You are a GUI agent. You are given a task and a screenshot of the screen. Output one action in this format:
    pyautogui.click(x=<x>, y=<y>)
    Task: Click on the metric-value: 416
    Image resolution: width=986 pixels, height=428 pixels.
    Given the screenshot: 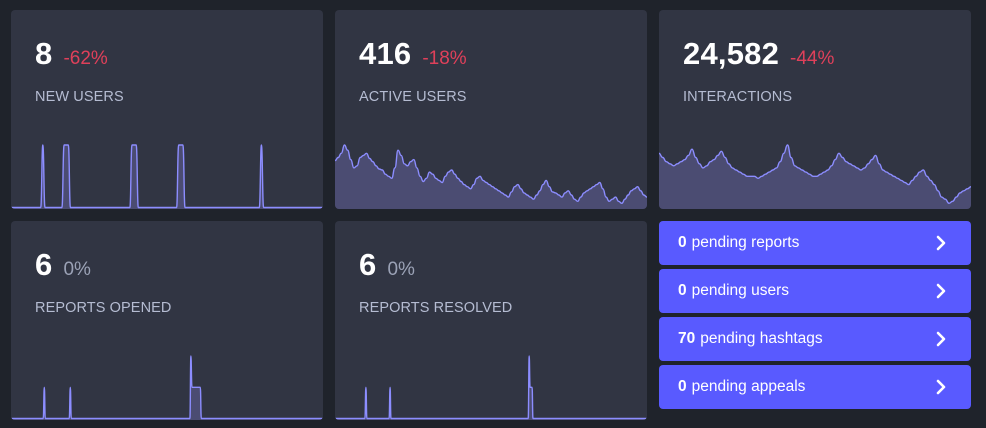 What is the action you would take?
    pyautogui.click(x=385, y=53)
    